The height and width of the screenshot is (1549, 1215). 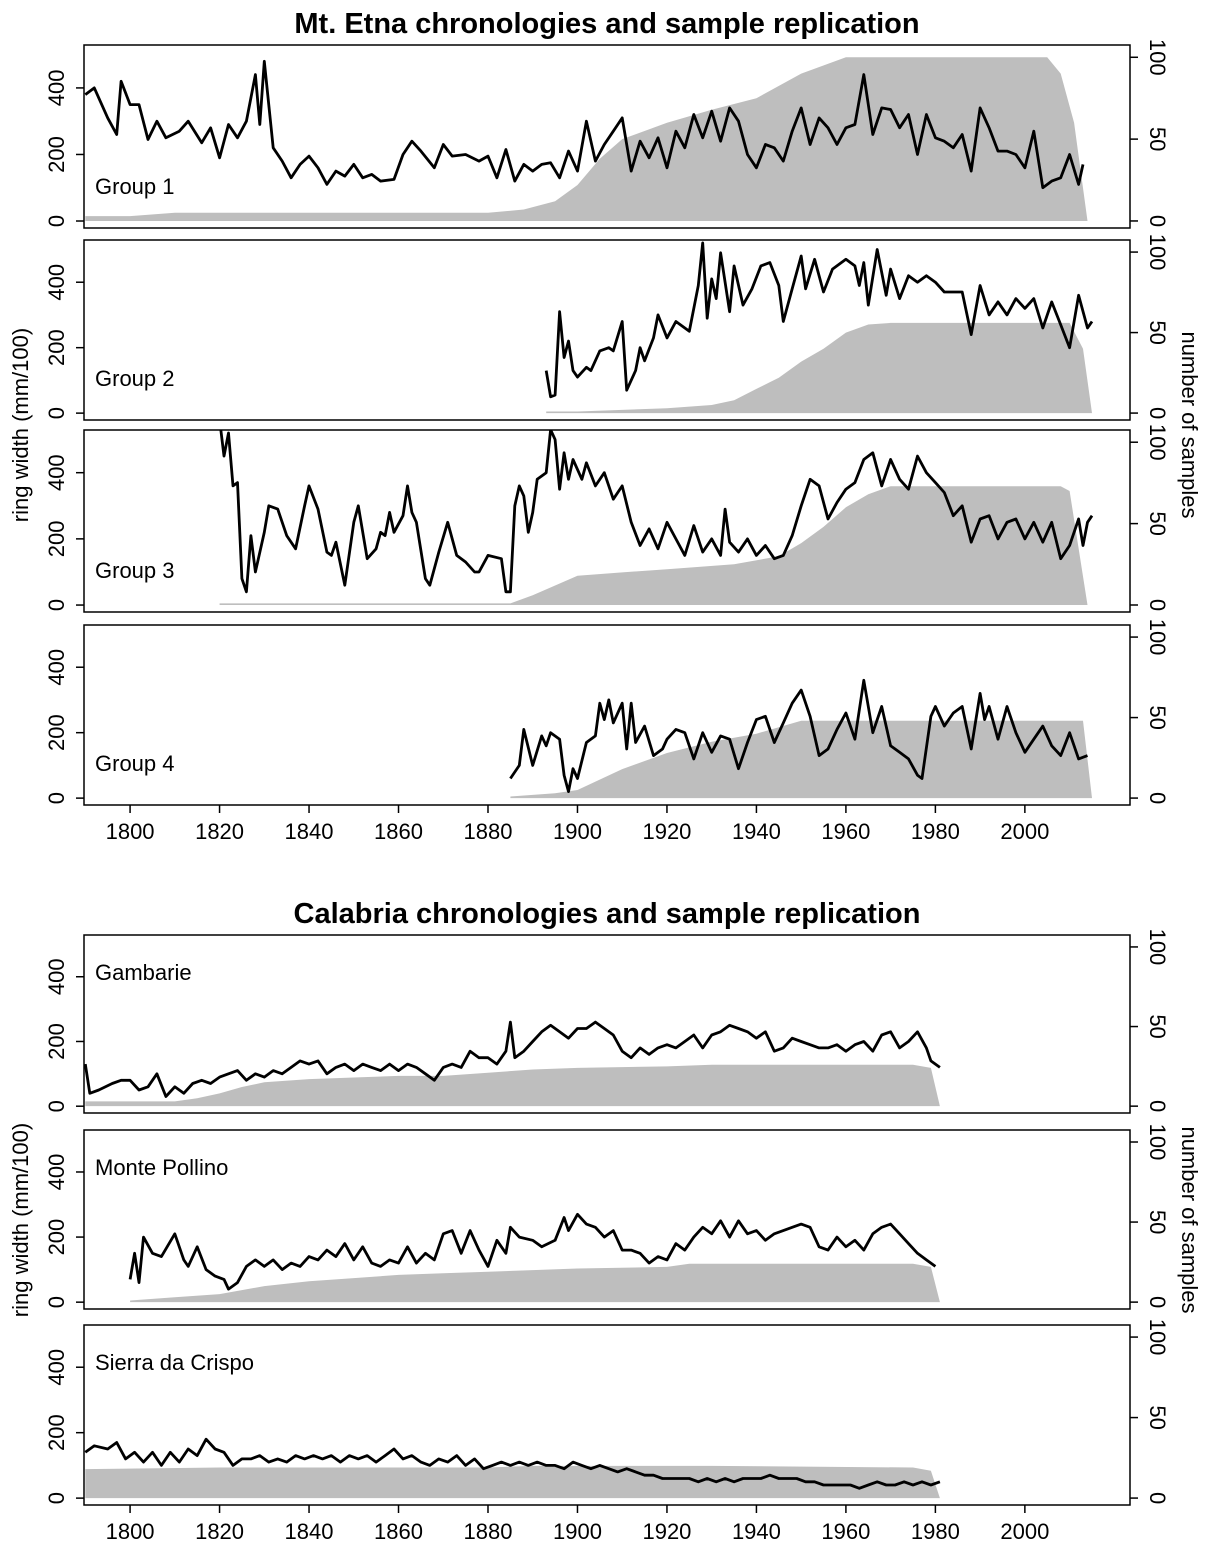 I want to click on panel-label: Group 2, so click(x=135, y=378).